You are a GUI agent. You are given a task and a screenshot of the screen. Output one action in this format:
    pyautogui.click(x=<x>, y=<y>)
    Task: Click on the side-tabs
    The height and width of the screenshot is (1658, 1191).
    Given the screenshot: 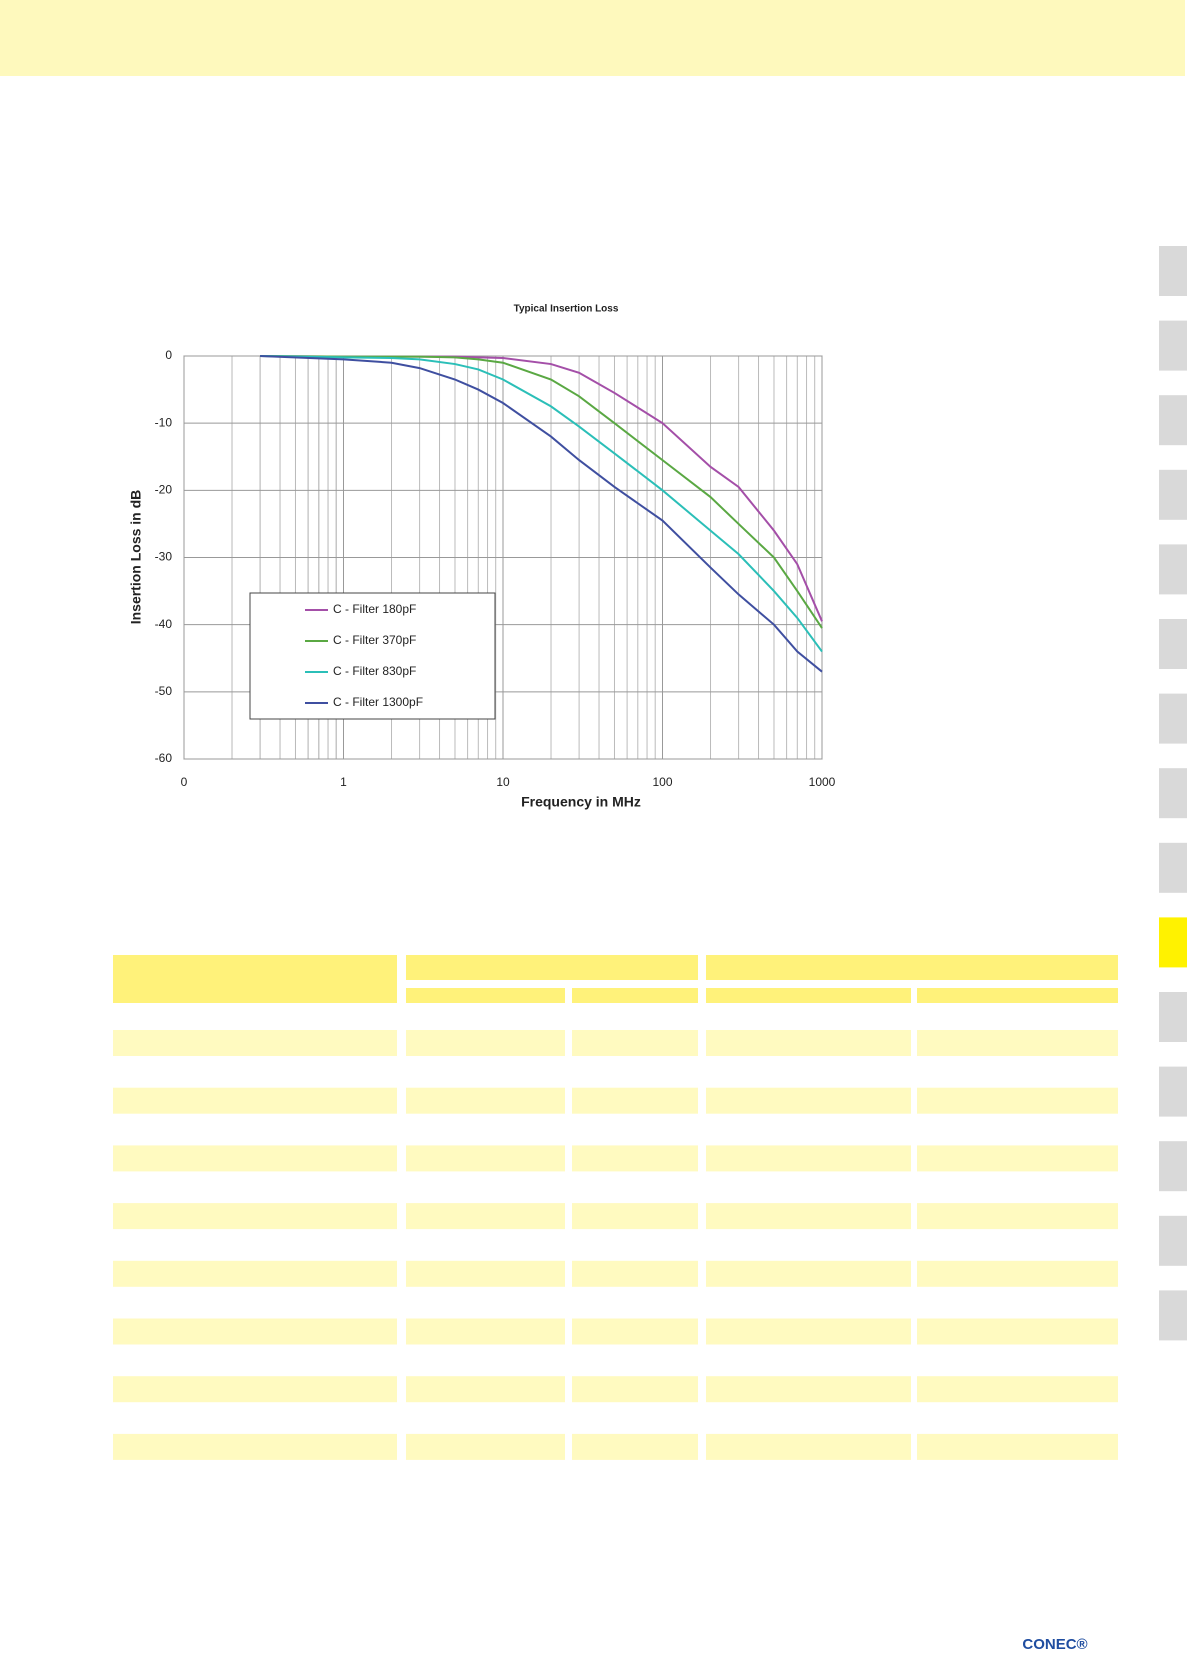 What is the action you would take?
    pyautogui.click(x=1173, y=793)
    